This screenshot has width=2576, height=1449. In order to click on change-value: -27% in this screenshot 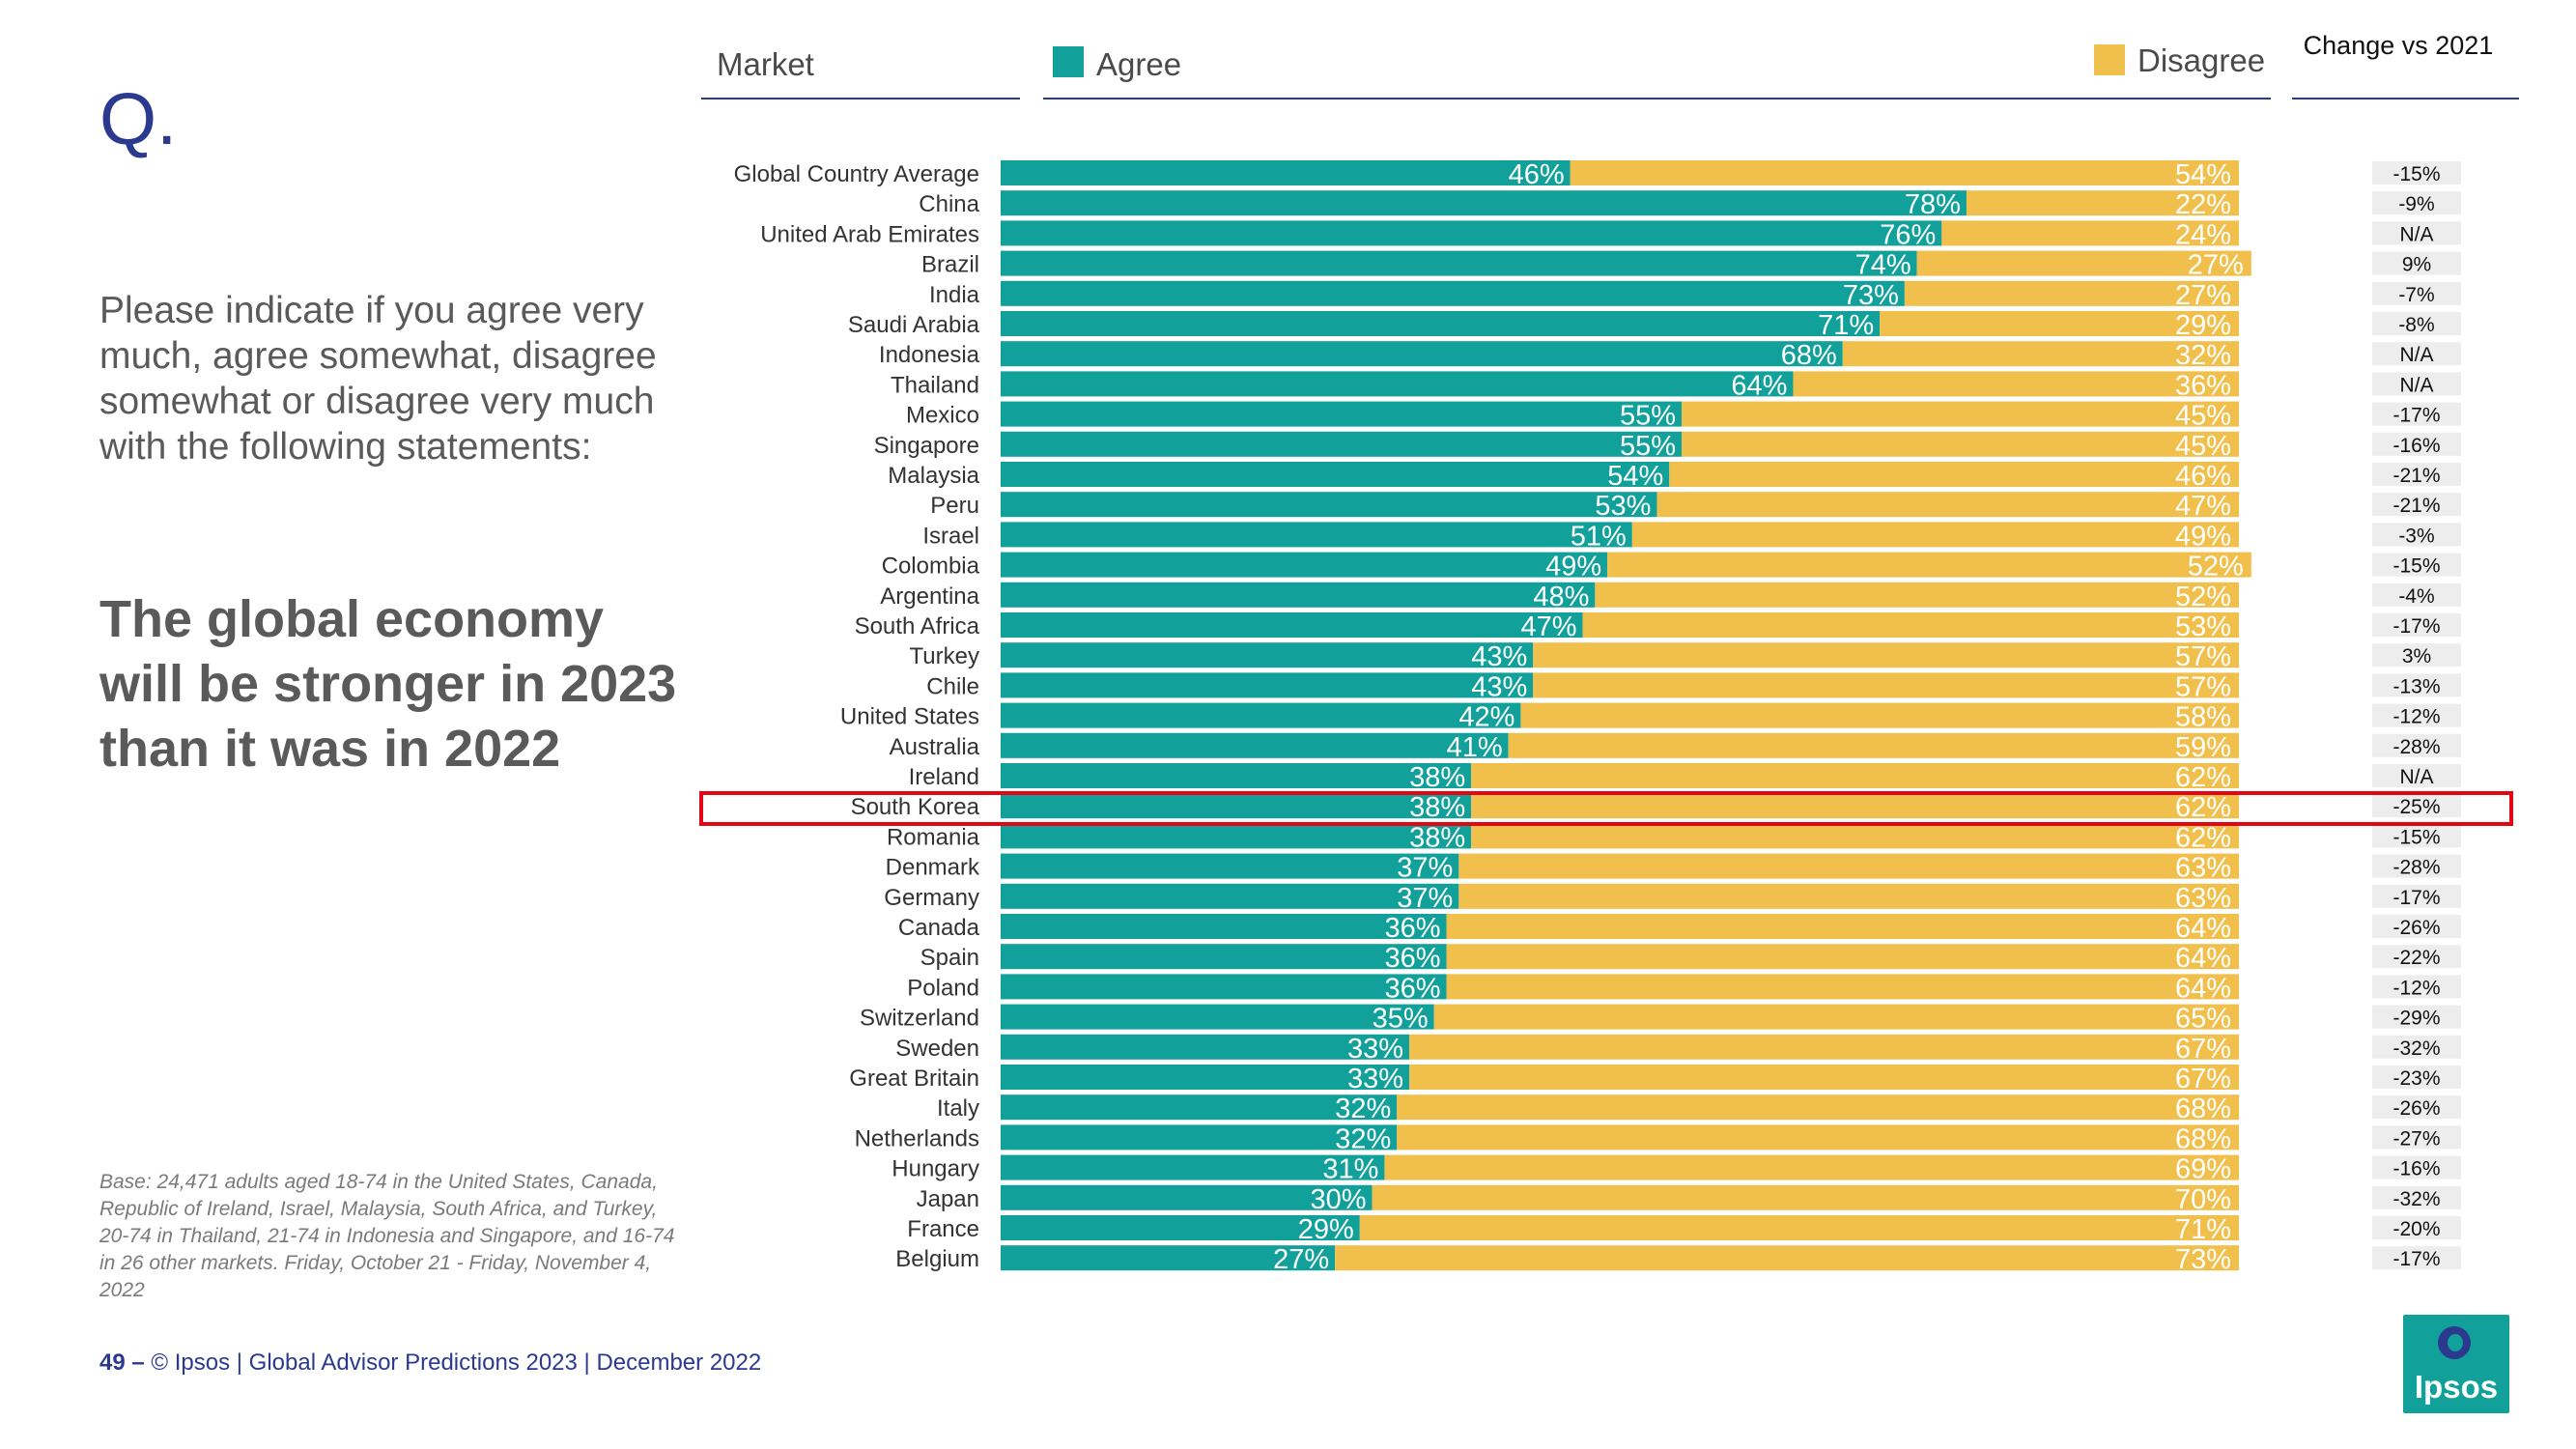, I will do `click(2416, 1138)`.